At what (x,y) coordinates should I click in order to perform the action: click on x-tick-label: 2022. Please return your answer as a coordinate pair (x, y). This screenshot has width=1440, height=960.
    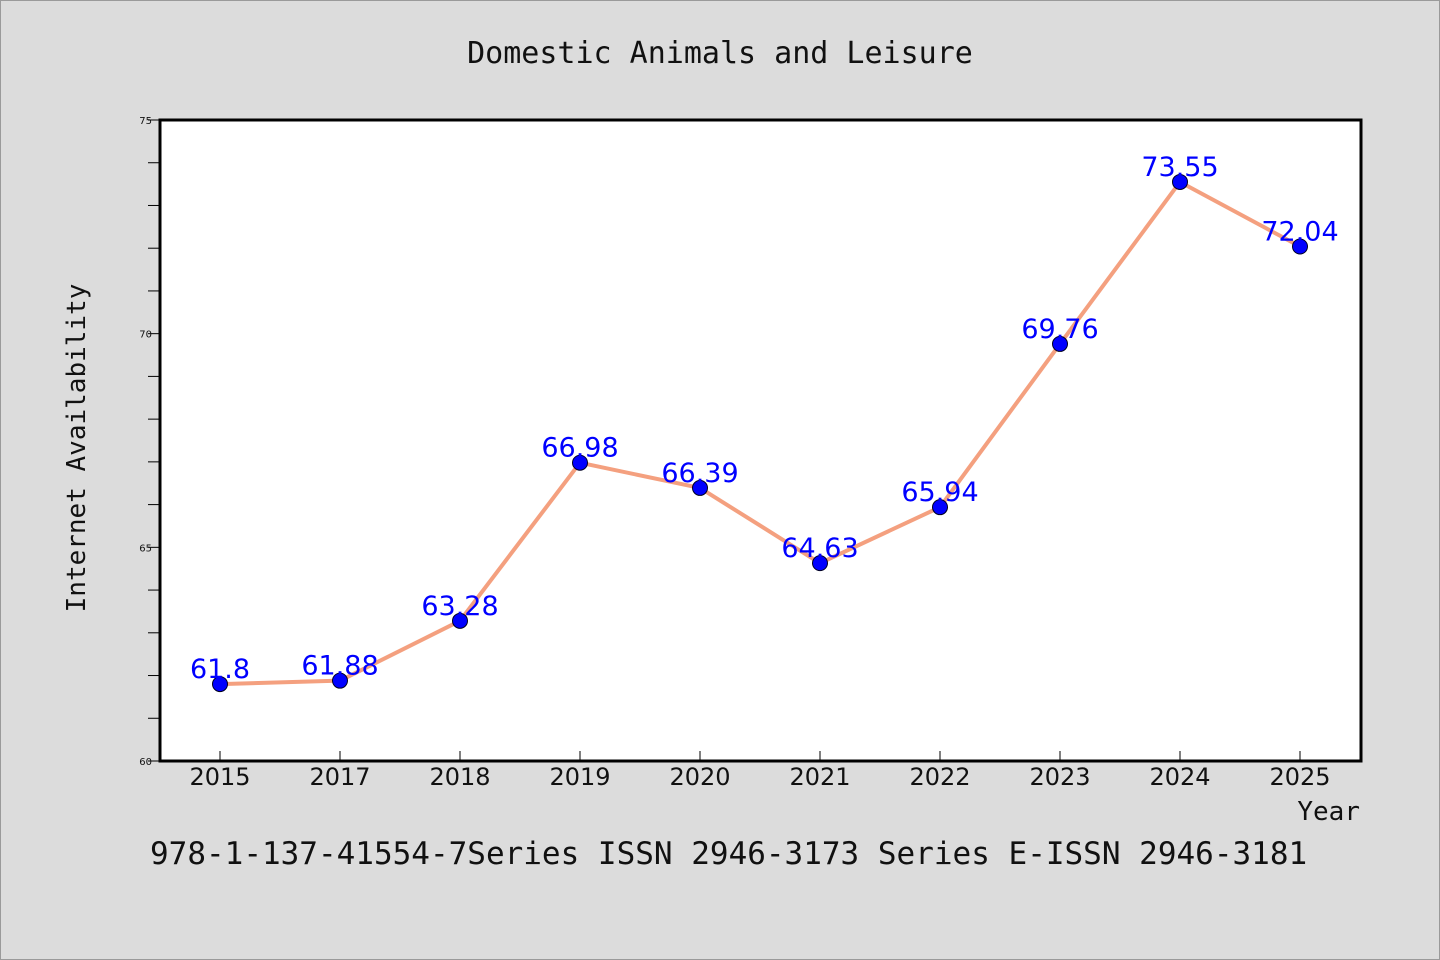
    Looking at the image, I should click on (939, 777).